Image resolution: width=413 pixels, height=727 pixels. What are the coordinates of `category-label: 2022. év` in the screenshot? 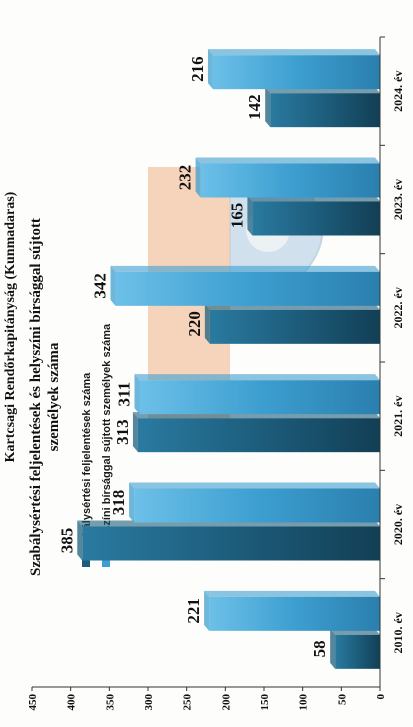 It's located at (398, 307).